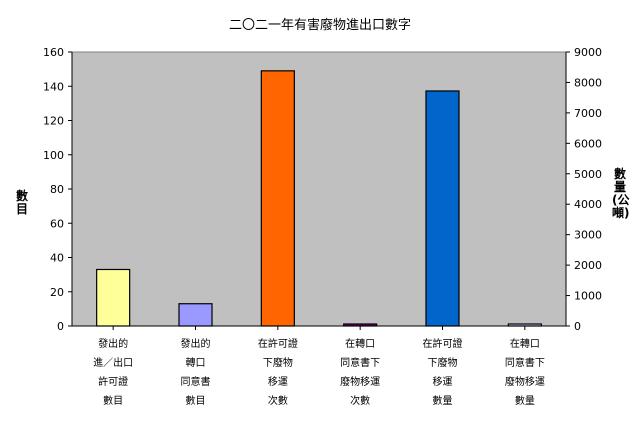  I want to click on category-label: 在許可證 下廢物 移運 數量, so click(442, 373).